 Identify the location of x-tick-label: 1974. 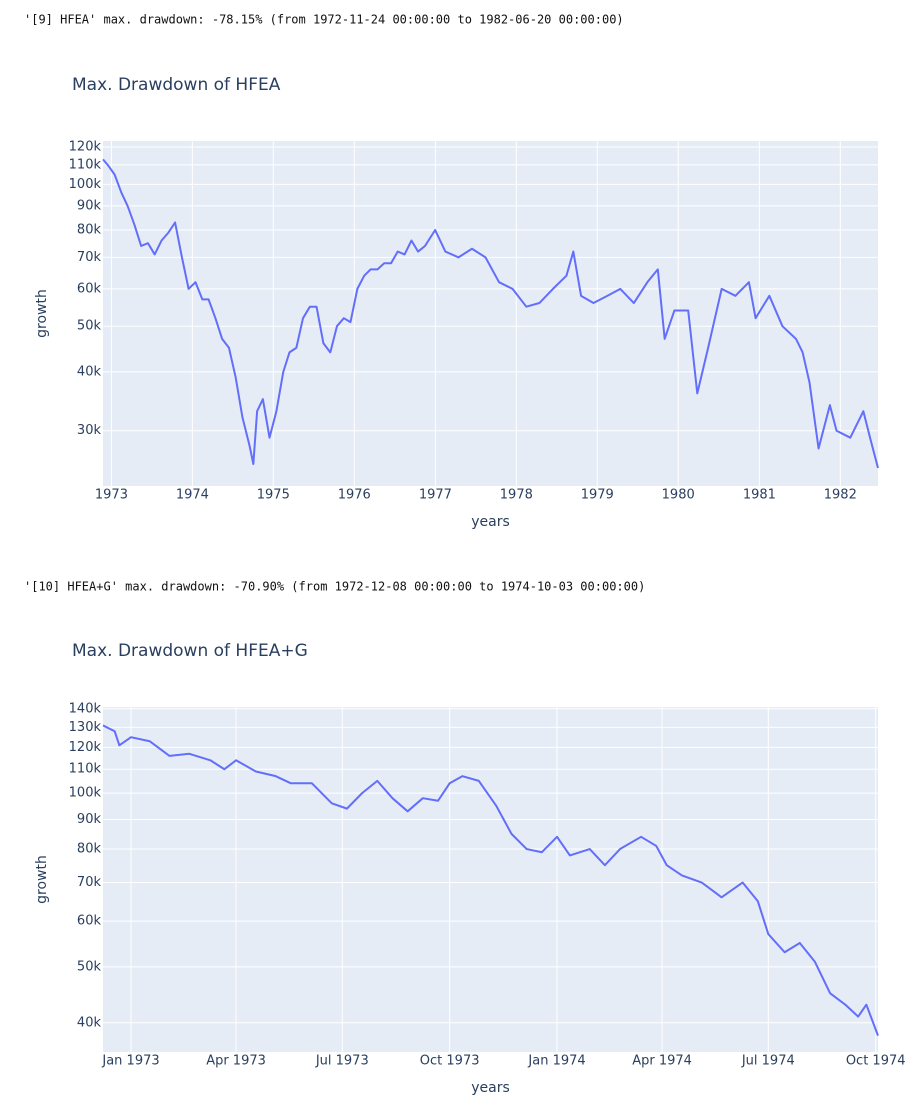
(192, 495).